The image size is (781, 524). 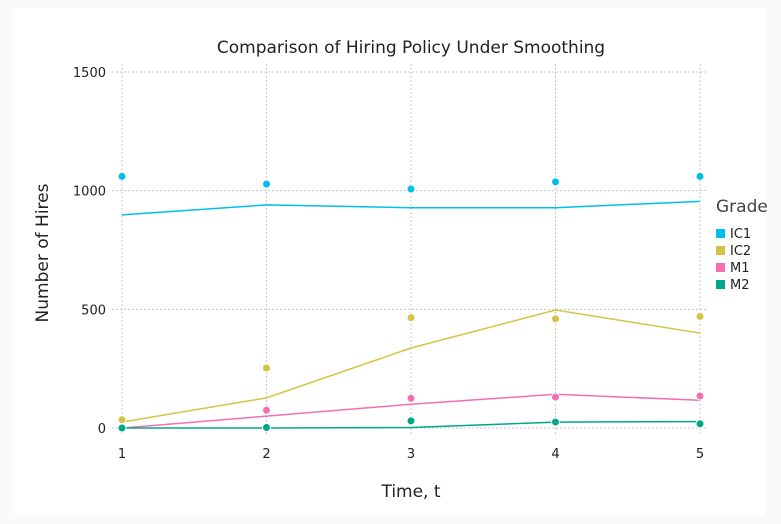 I want to click on y-tick-label: 500, so click(x=93, y=310).